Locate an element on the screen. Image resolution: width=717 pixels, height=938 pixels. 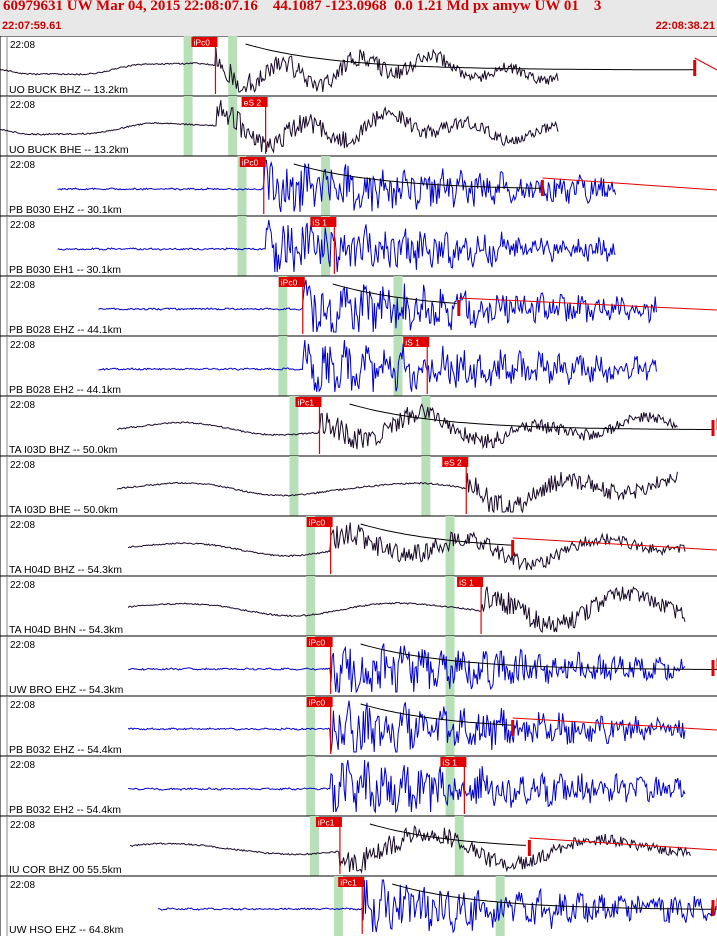
trace-panel: iPc0 22:08 PB B030 EHZ -- 30.1km is located at coordinates (358, 185).